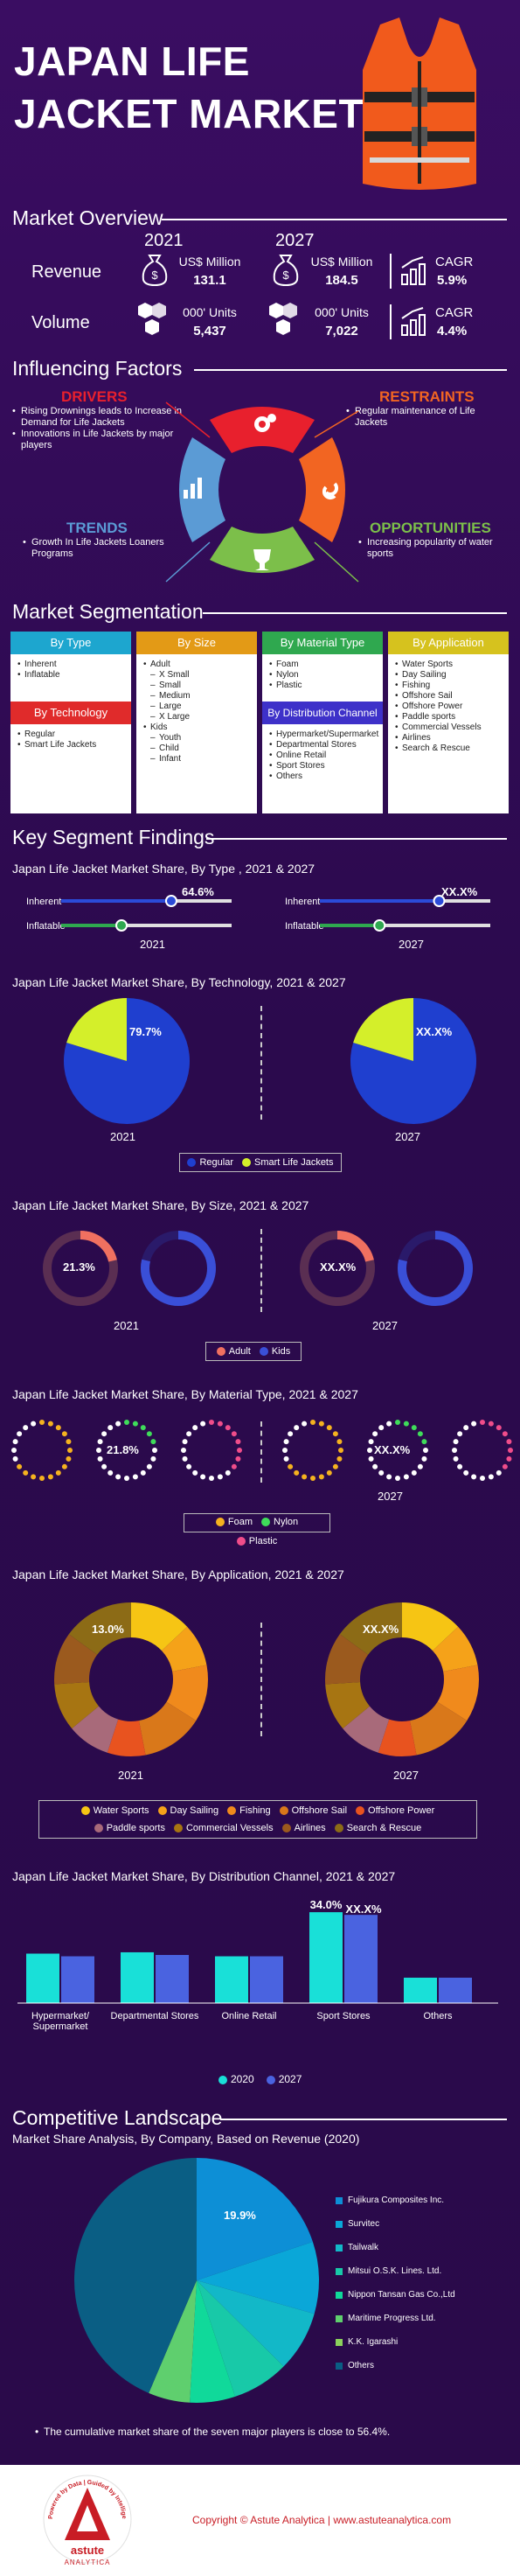 This screenshot has width=520, height=2576. I want to click on legend-item: Day Sailing, so click(187, 1811).